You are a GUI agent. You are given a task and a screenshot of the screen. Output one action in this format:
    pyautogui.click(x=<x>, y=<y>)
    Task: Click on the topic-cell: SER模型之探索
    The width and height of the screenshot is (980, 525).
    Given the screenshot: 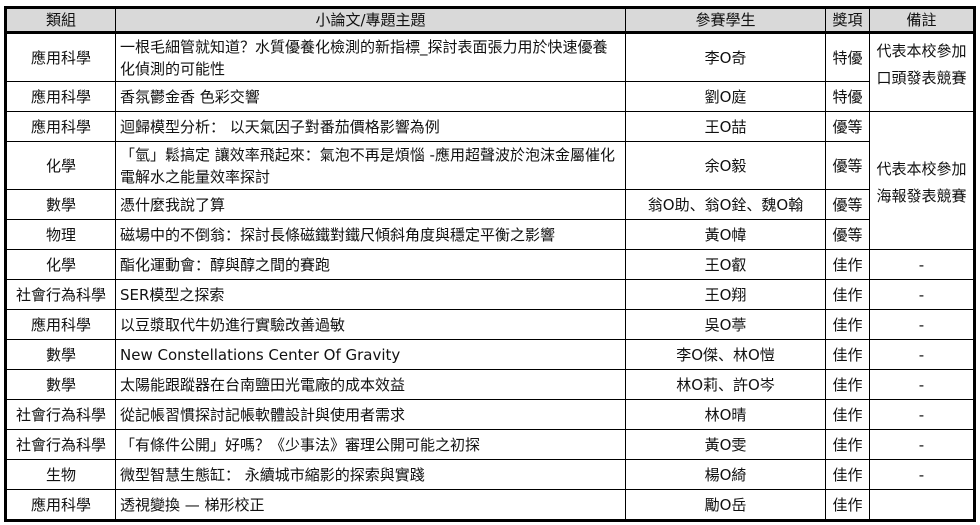 What is the action you would take?
    pyautogui.click(x=370, y=294)
    